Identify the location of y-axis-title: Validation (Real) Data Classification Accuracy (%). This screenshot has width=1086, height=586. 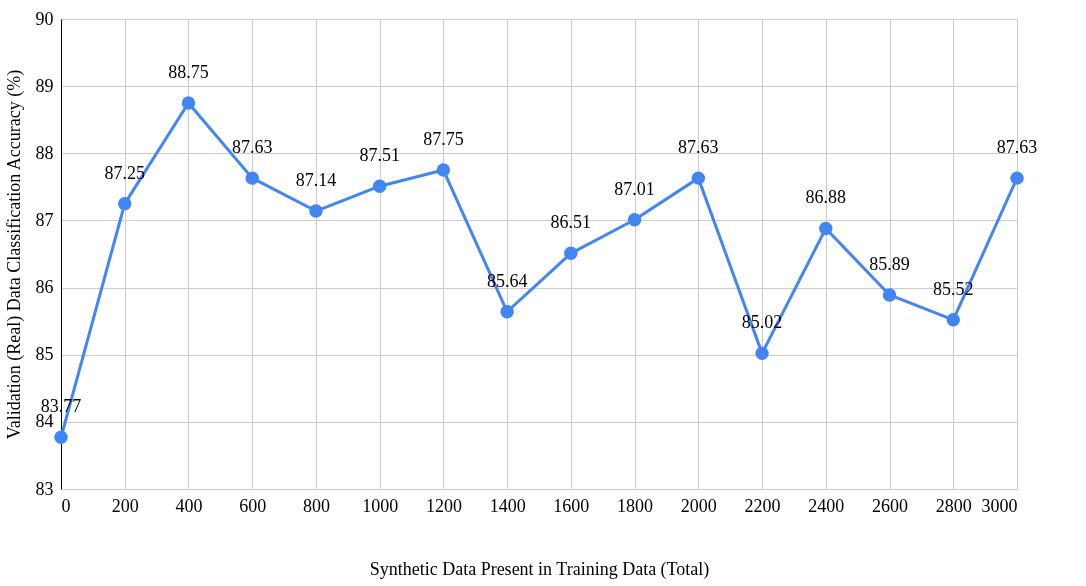
(14, 254).